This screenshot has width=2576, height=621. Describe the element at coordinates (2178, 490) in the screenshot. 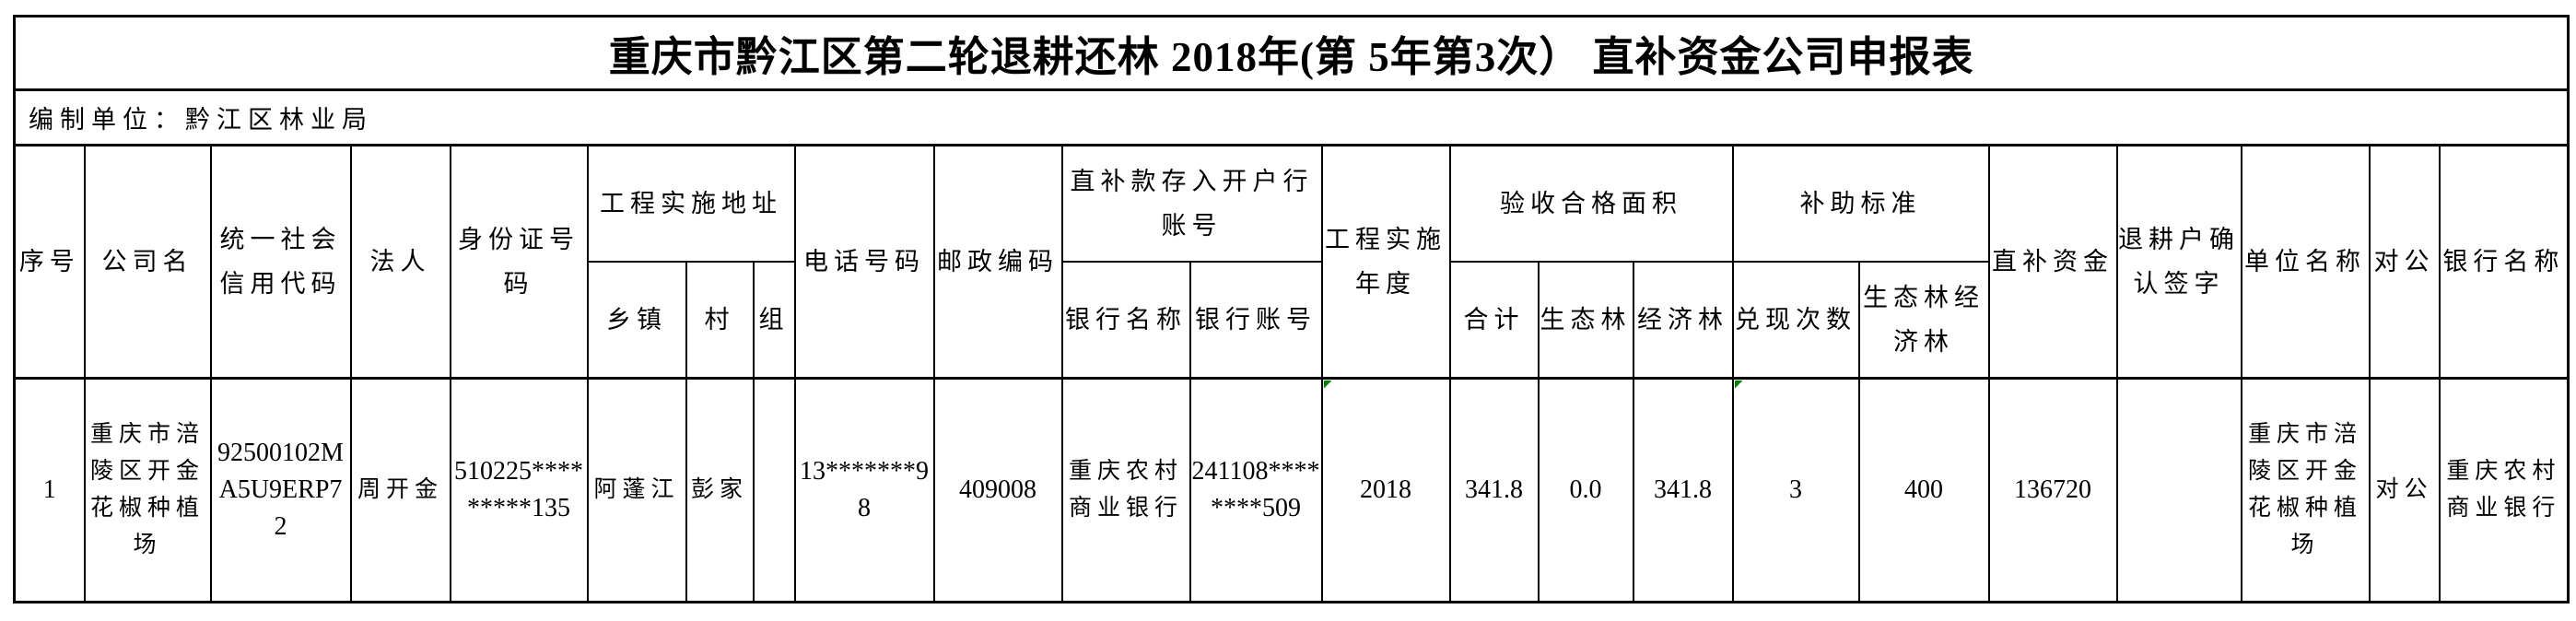

I see `cell-signature` at that location.